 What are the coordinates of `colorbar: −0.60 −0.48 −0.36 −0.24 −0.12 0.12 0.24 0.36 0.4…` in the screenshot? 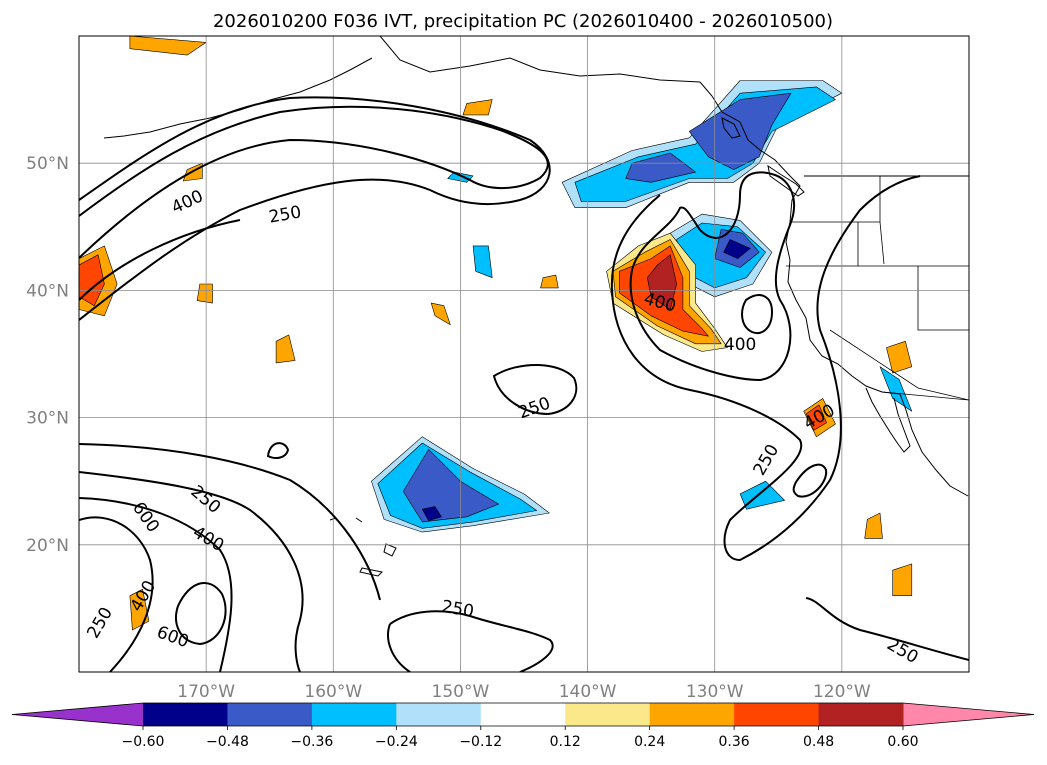 It's located at (523, 726).